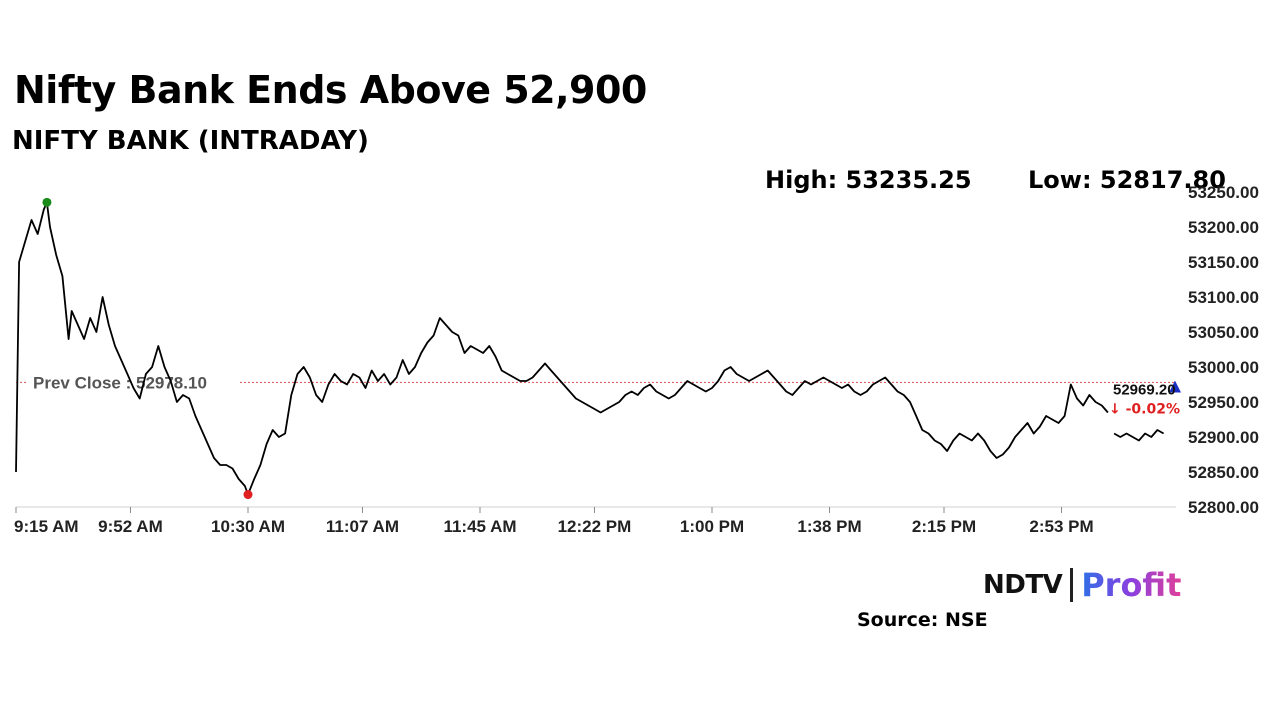 The height and width of the screenshot is (720, 1280). What do you see at coordinates (1223, 227) in the screenshot?
I see `y-tick-label: 53200.00` at bounding box center [1223, 227].